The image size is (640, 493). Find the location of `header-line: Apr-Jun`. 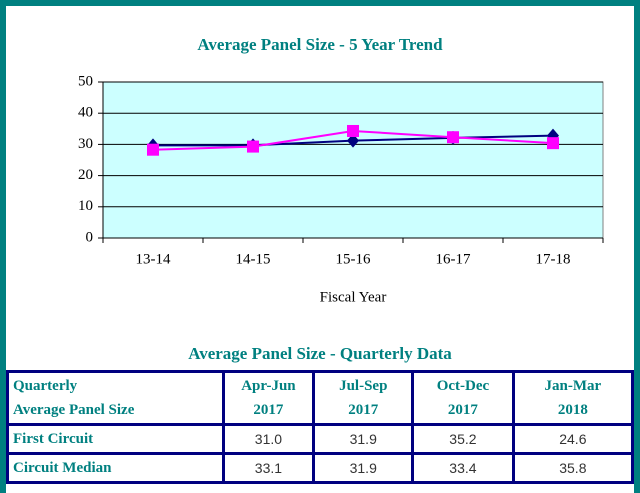

header-line: Apr-Jun is located at coordinates (268, 386).